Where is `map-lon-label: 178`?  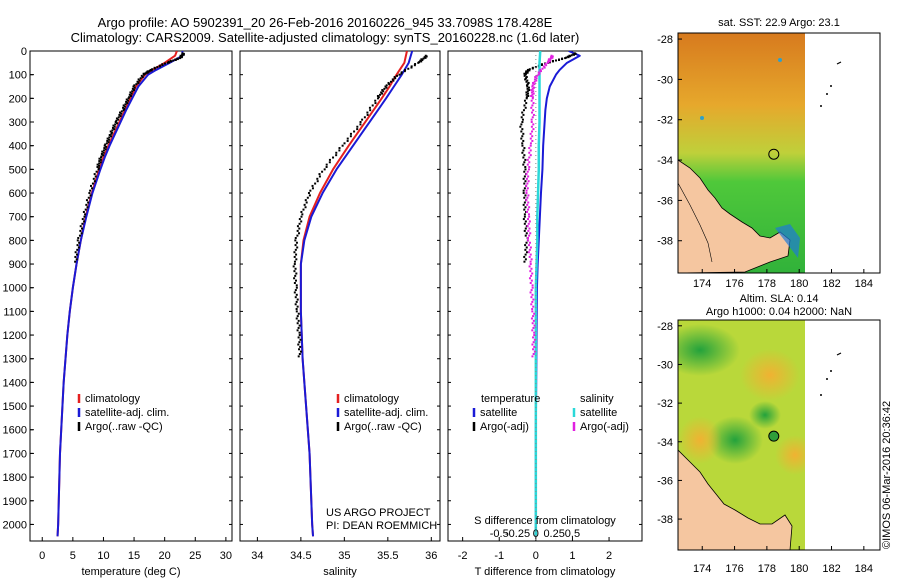
map-lon-label: 178 is located at coordinates (767, 569).